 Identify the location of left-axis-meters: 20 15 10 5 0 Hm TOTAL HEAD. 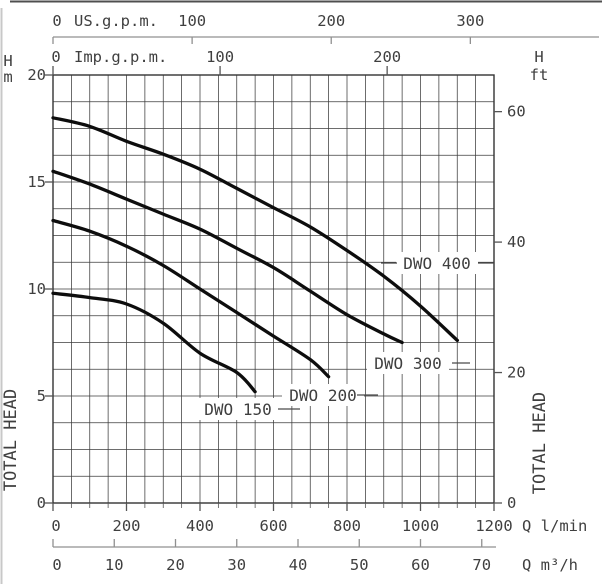
(27, 282).